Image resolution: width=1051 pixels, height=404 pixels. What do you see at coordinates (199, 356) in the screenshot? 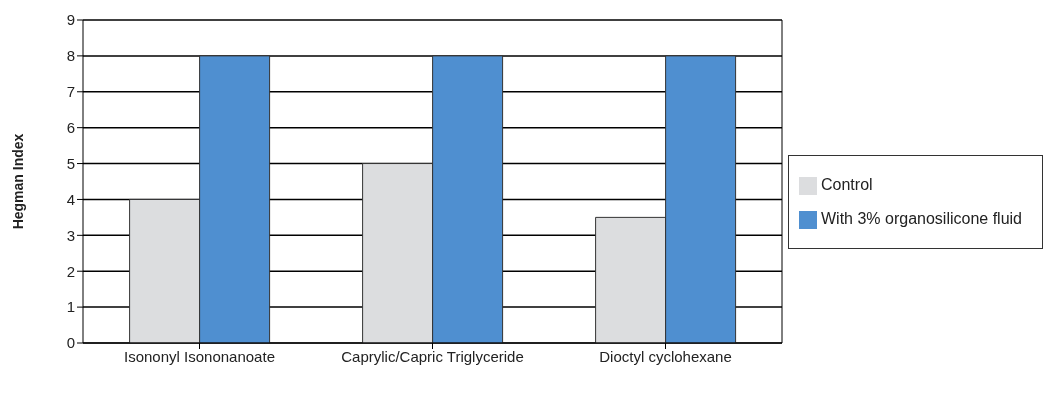
I see `x-tick-label: Isononyl Isononanoate` at bounding box center [199, 356].